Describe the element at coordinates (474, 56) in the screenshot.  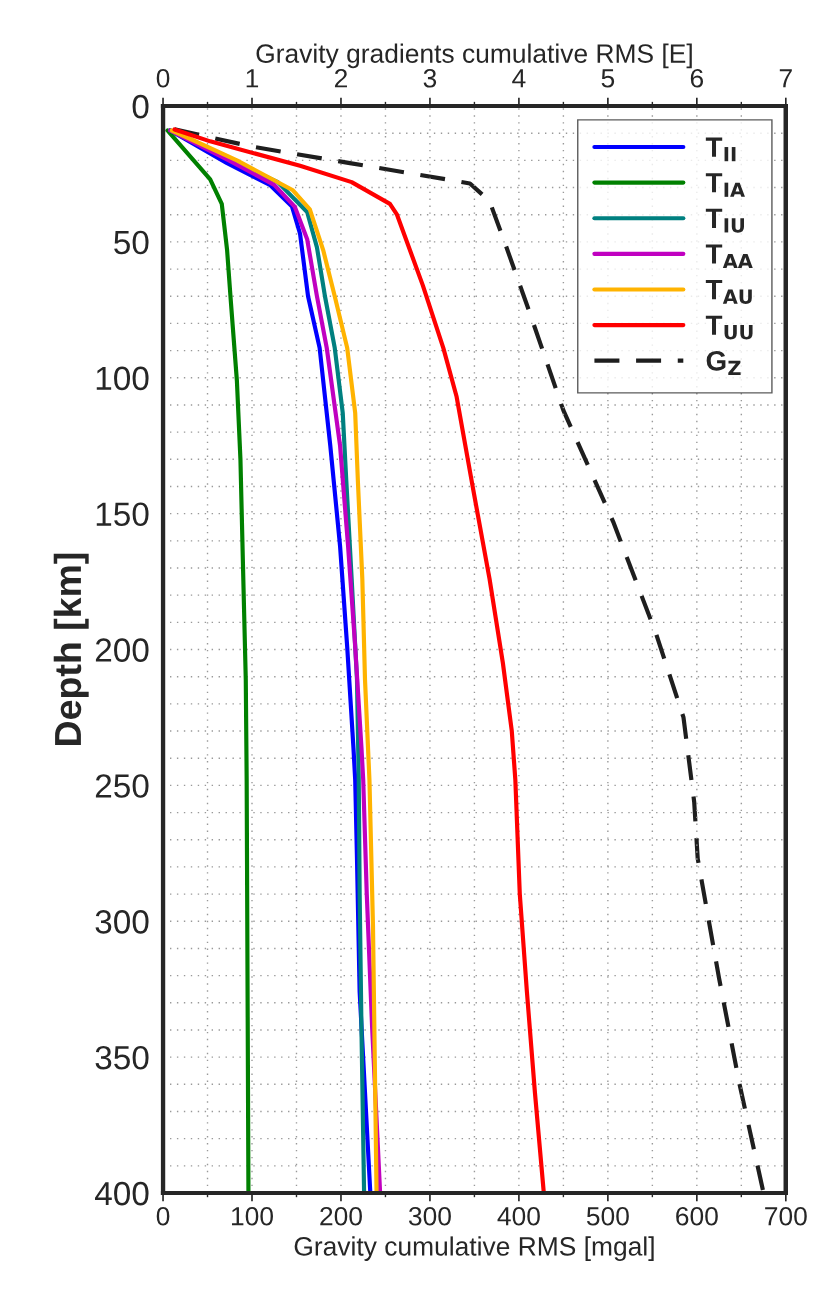
I see `x2-axis-title: Gravity gradients cumulative RMS [E]` at that location.